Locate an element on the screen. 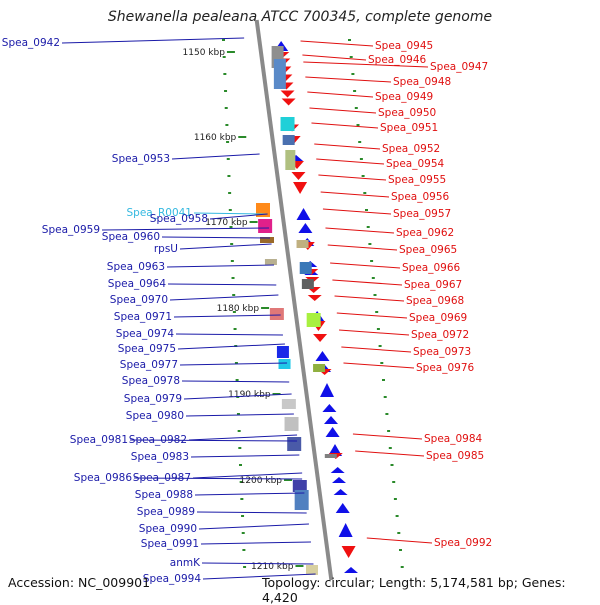  right-gene-label: Spea_0955 is located at coordinates (417, 180).